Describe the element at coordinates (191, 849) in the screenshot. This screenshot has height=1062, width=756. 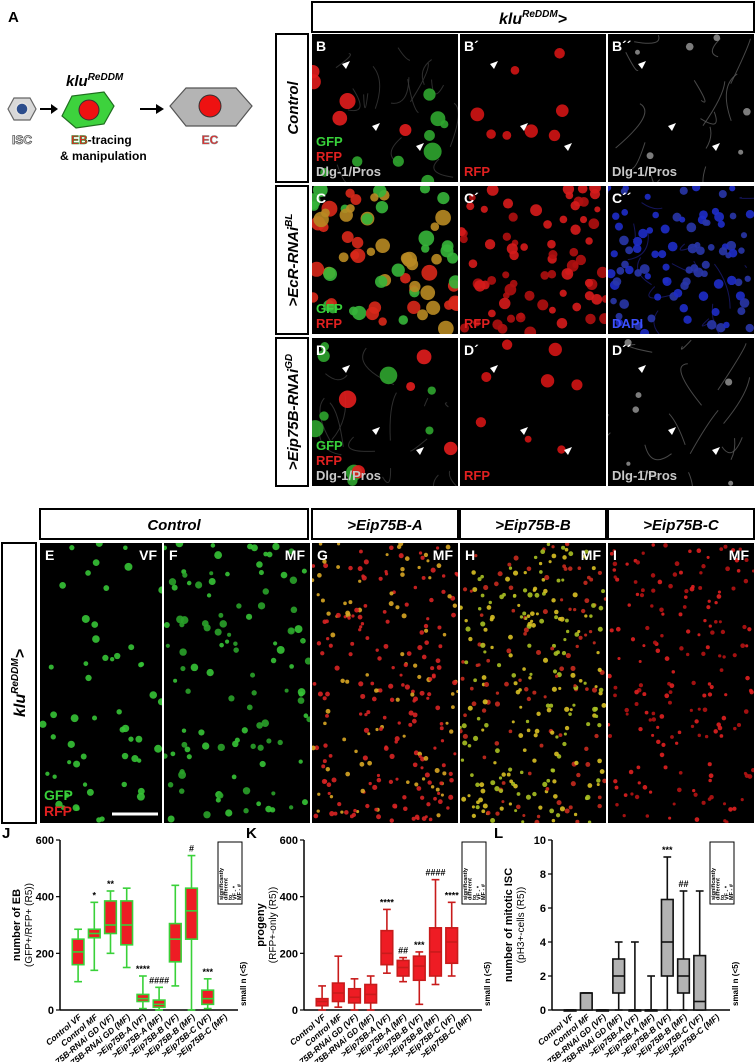
I see `significance-mark: #` at that location.